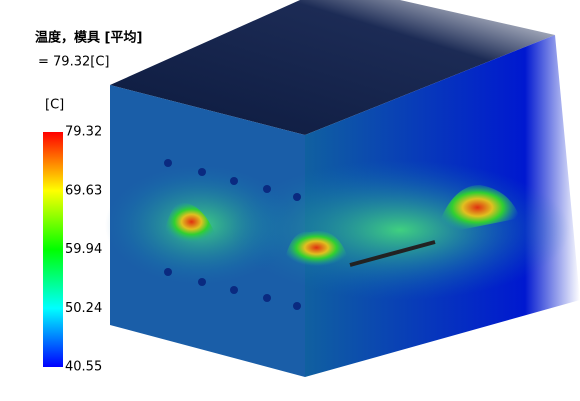 The image size is (580, 401). I want to click on color-scale, so click(53, 249).